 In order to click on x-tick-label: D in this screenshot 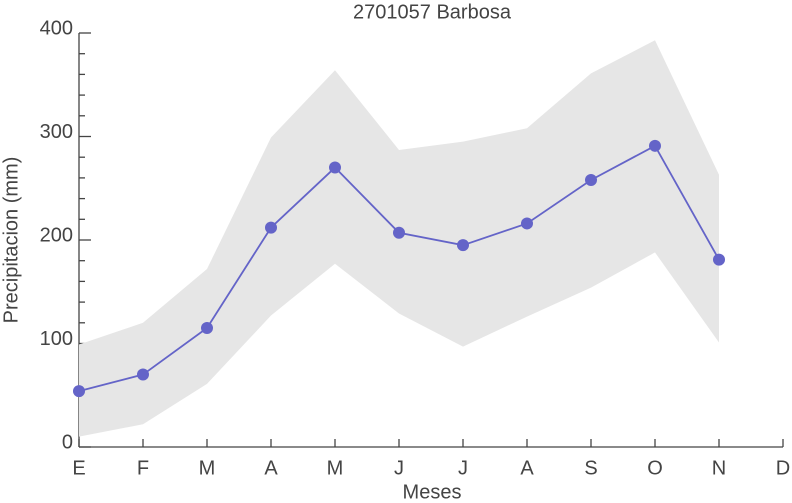, I will do `click(783, 468)`.